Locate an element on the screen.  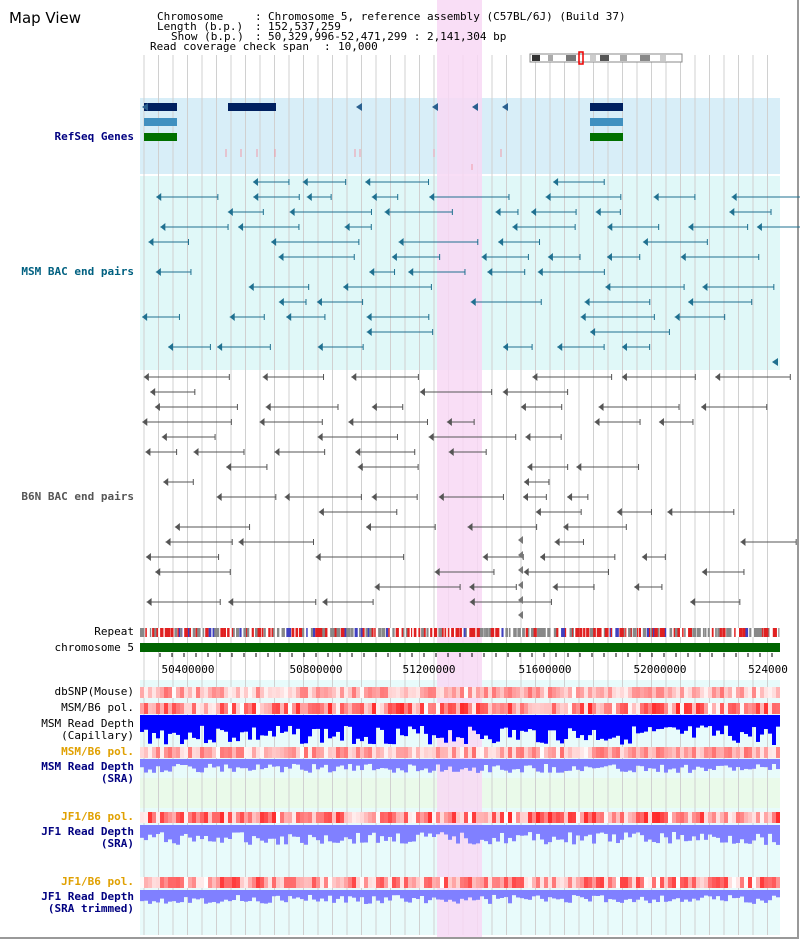
b6n-bac-label: B6N BAC end pairs is located at coordinates (77, 496).